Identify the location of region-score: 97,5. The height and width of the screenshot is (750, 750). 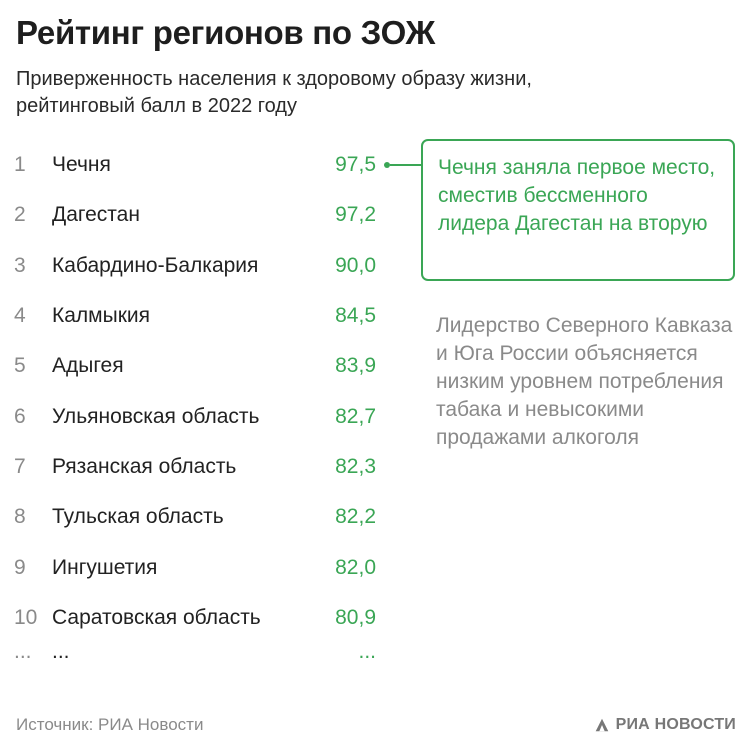
(355, 164).